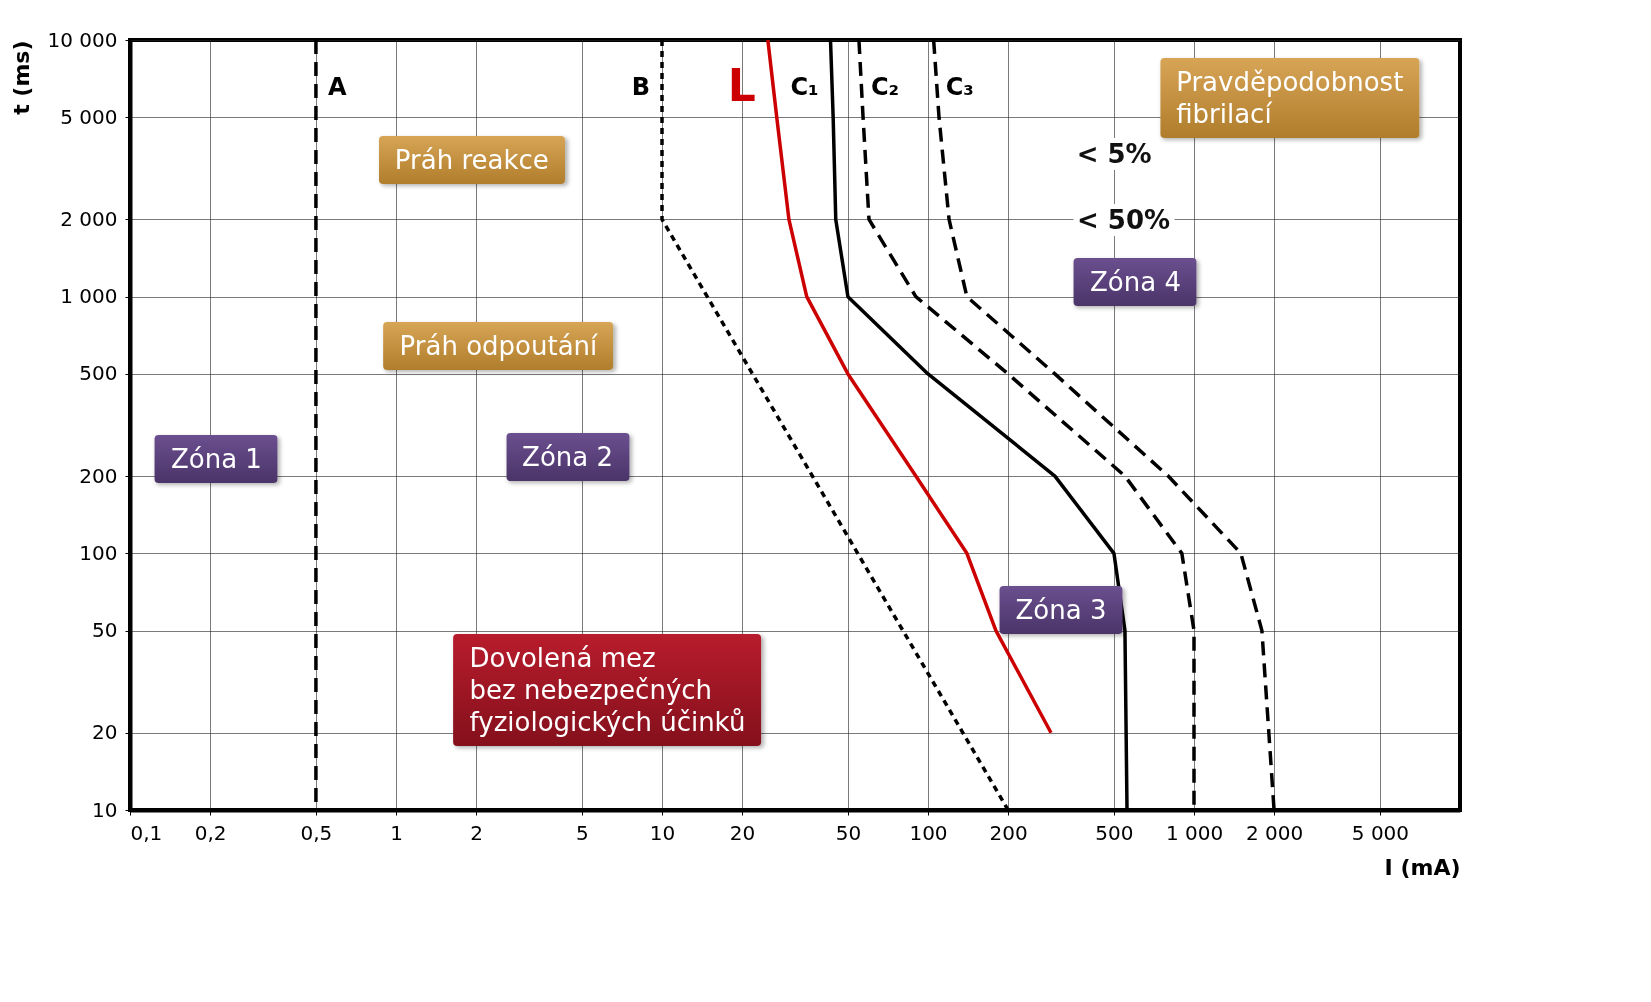  Describe the element at coordinates (21, 77) in the screenshot. I see `y-axis-title: t (ms)` at that location.